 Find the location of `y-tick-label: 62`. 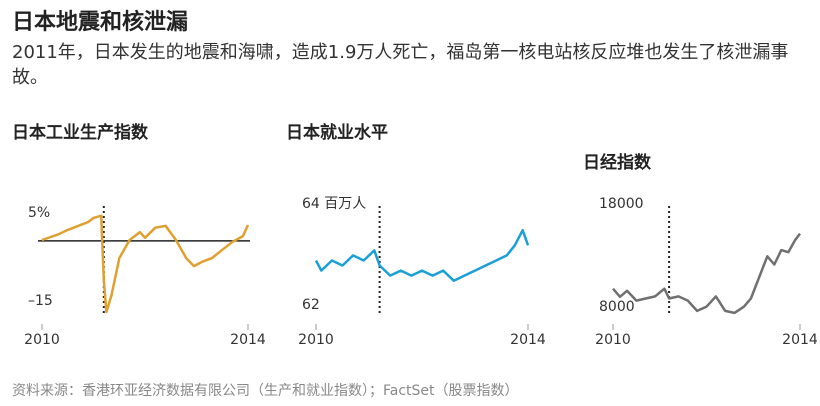

y-tick-label: 62 is located at coordinates (311, 305).